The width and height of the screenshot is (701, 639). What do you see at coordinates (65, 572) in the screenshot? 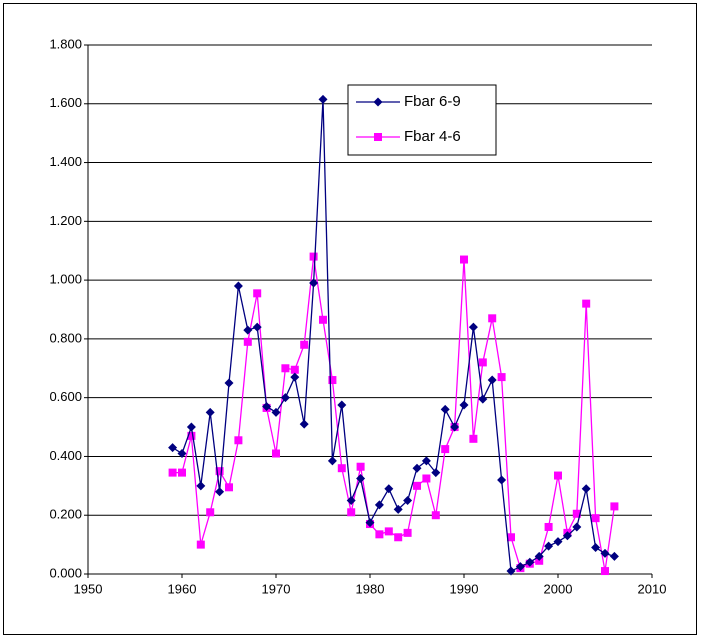
I see `y-tick-label: 0.000` at bounding box center [65, 572].